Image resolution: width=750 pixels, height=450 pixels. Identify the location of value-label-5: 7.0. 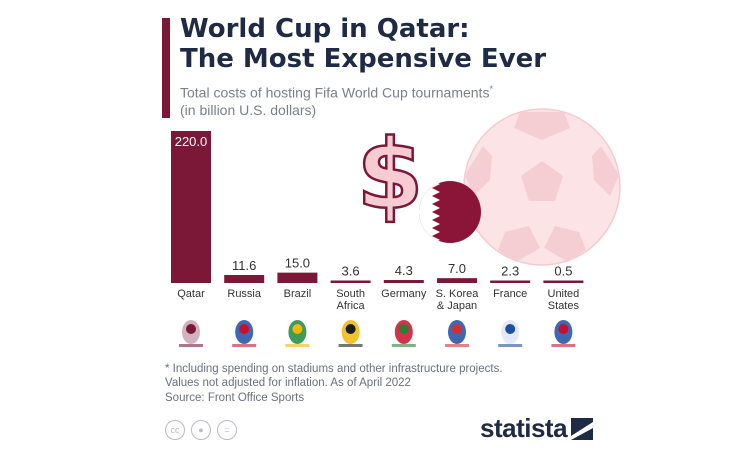
(457, 268).